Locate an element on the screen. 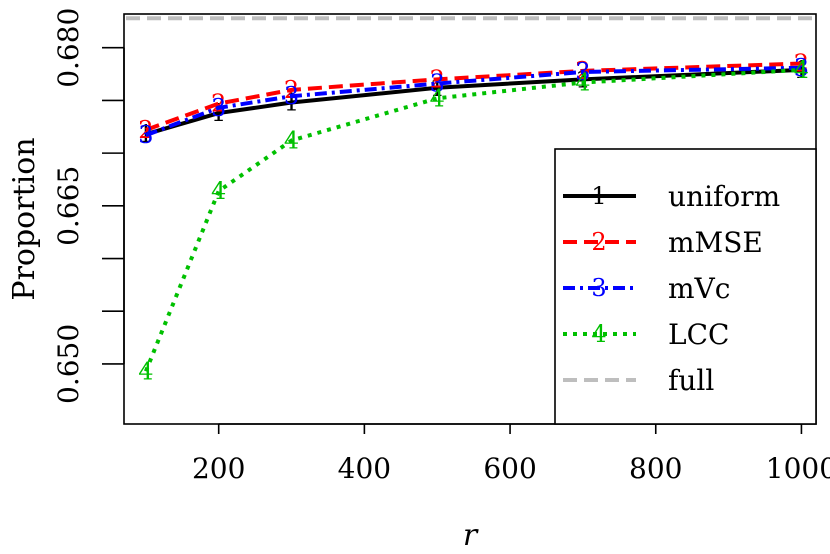  x-tick-label: 1000 is located at coordinates (798, 468).